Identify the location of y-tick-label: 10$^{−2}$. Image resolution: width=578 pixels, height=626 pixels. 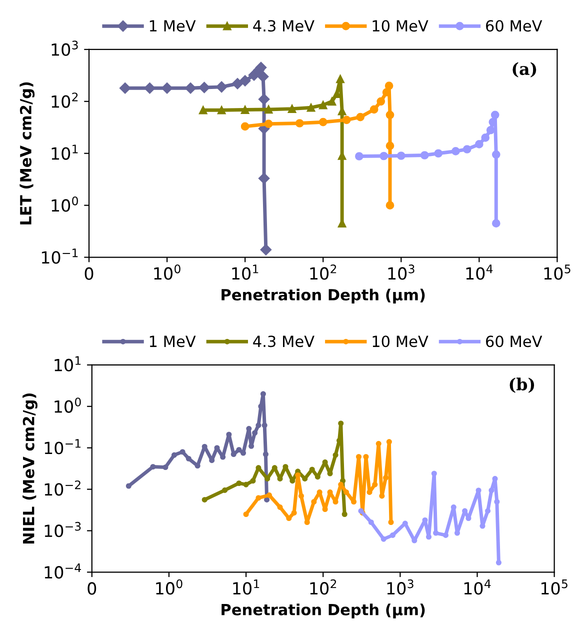
(62, 488).